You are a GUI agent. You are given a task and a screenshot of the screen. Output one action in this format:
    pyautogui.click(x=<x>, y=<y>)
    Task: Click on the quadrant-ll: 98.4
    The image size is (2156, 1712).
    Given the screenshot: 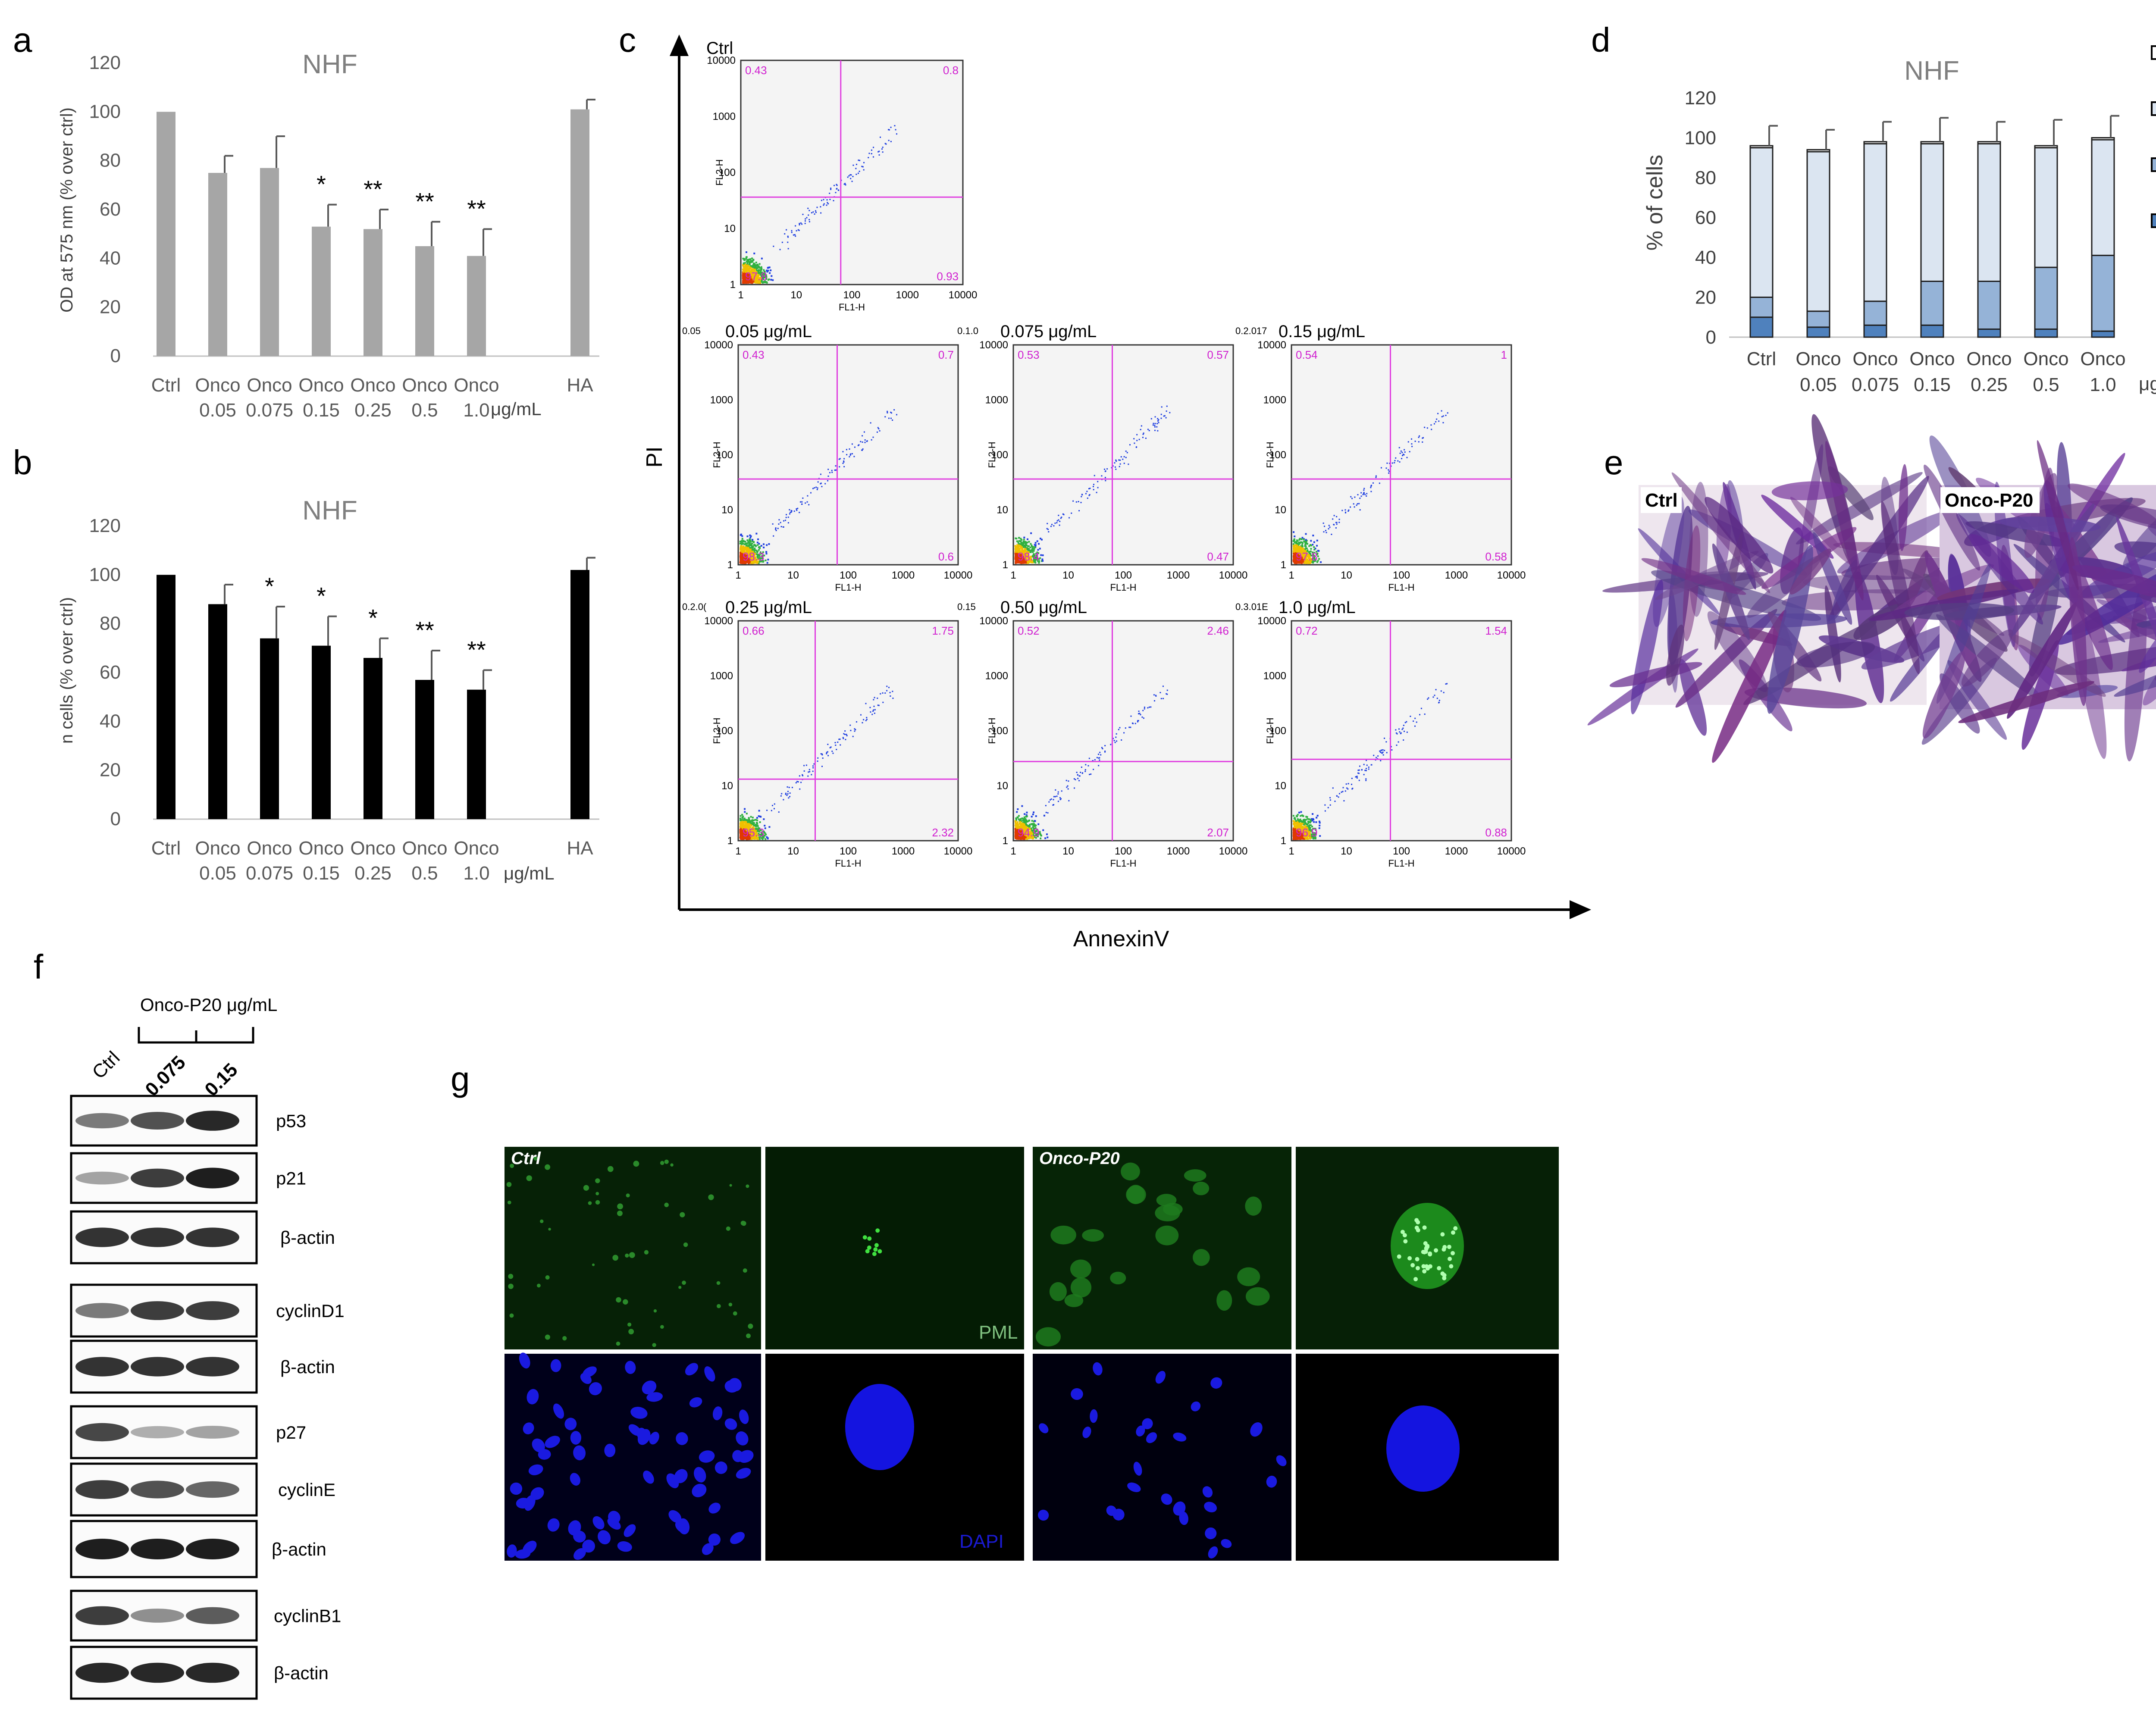 What is the action you would take?
    pyautogui.click(x=1029, y=557)
    